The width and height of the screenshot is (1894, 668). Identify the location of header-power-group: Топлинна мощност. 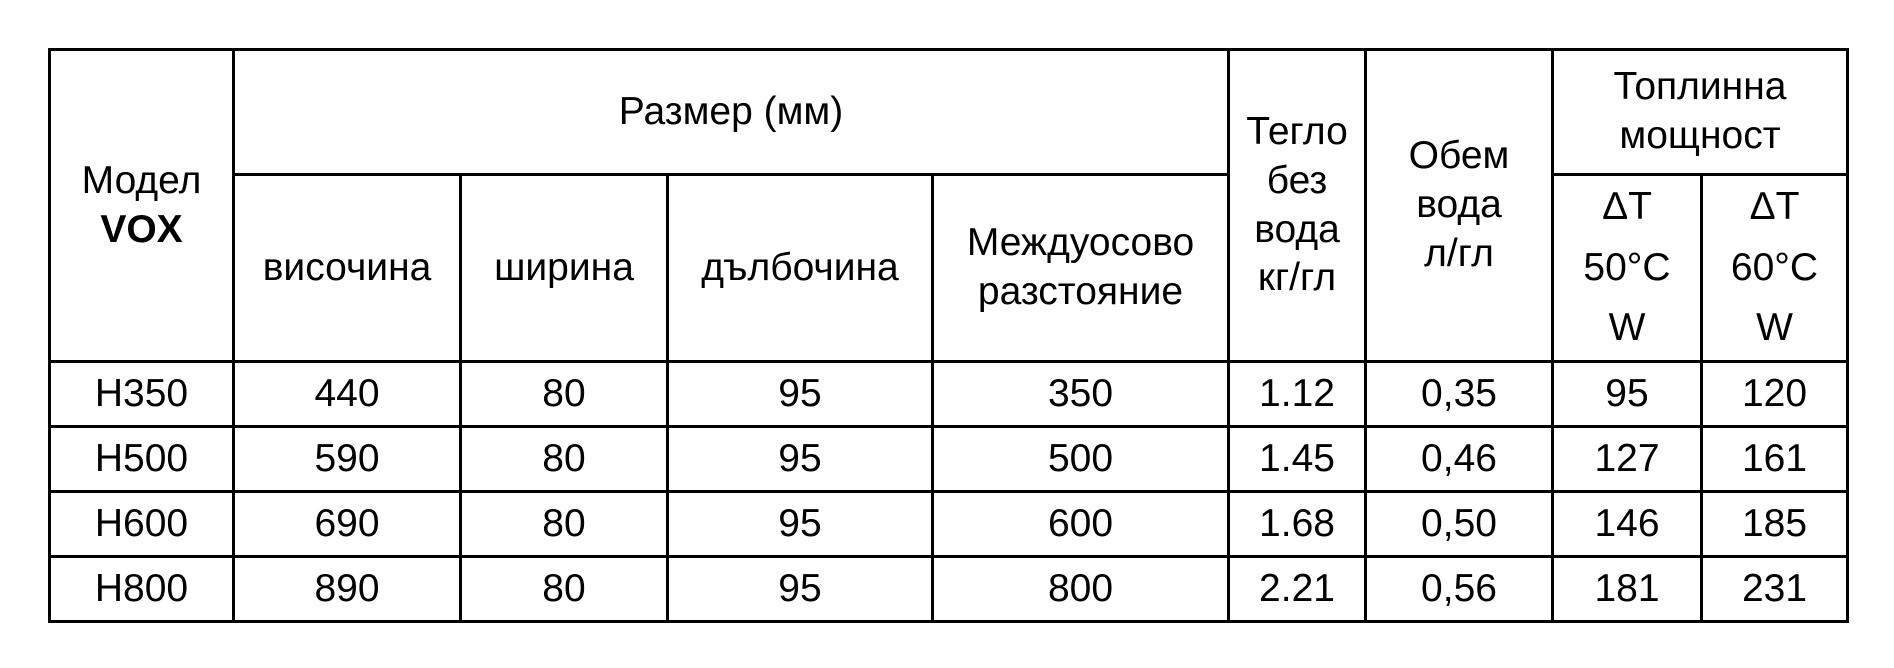
(1700, 112).